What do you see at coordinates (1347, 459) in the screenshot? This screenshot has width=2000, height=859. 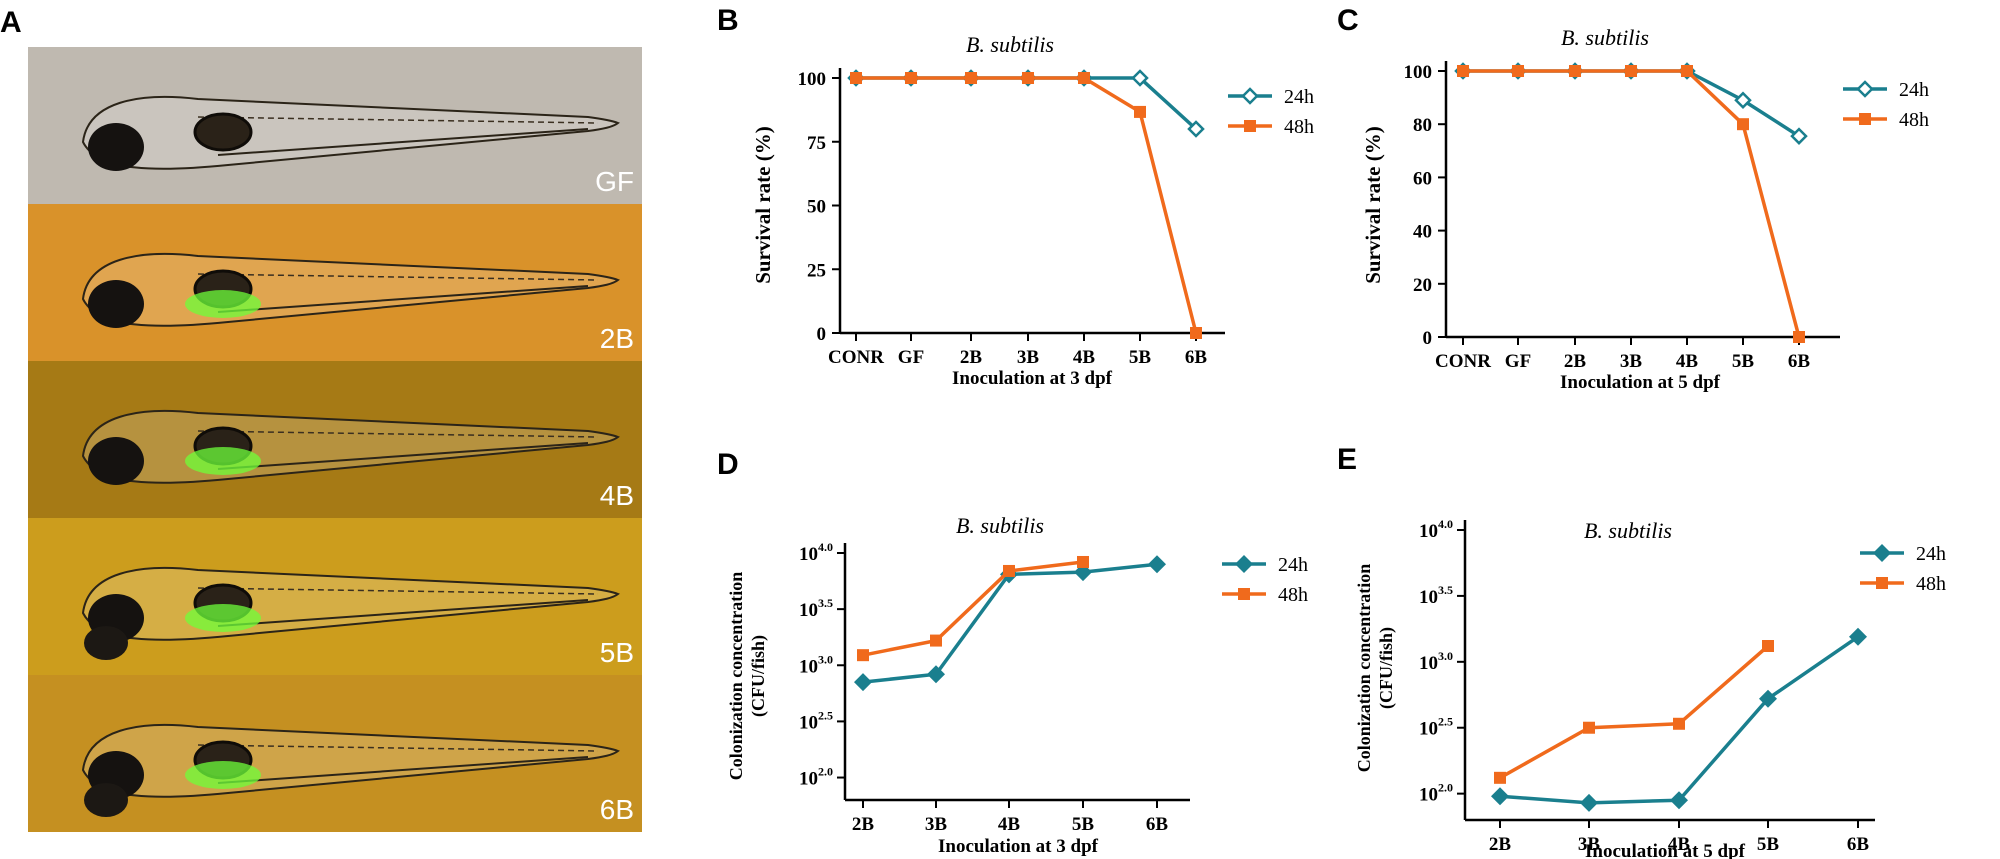 I see `panel-e-letter: E` at bounding box center [1347, 459].